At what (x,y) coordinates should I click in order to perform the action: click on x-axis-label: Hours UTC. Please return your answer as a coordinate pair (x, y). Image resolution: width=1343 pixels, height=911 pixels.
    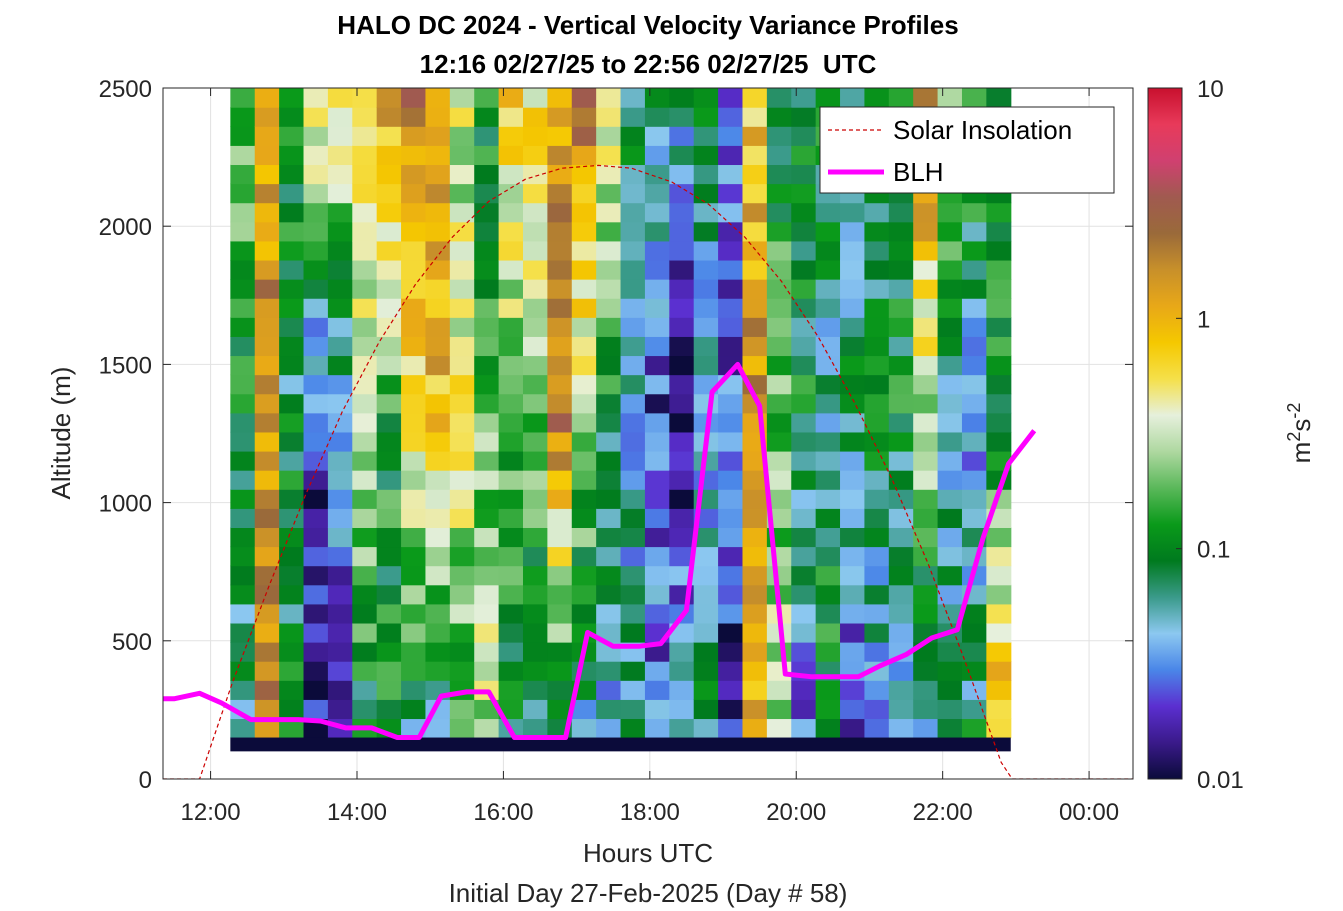
    Looking at the image, I should click on (648, 853).